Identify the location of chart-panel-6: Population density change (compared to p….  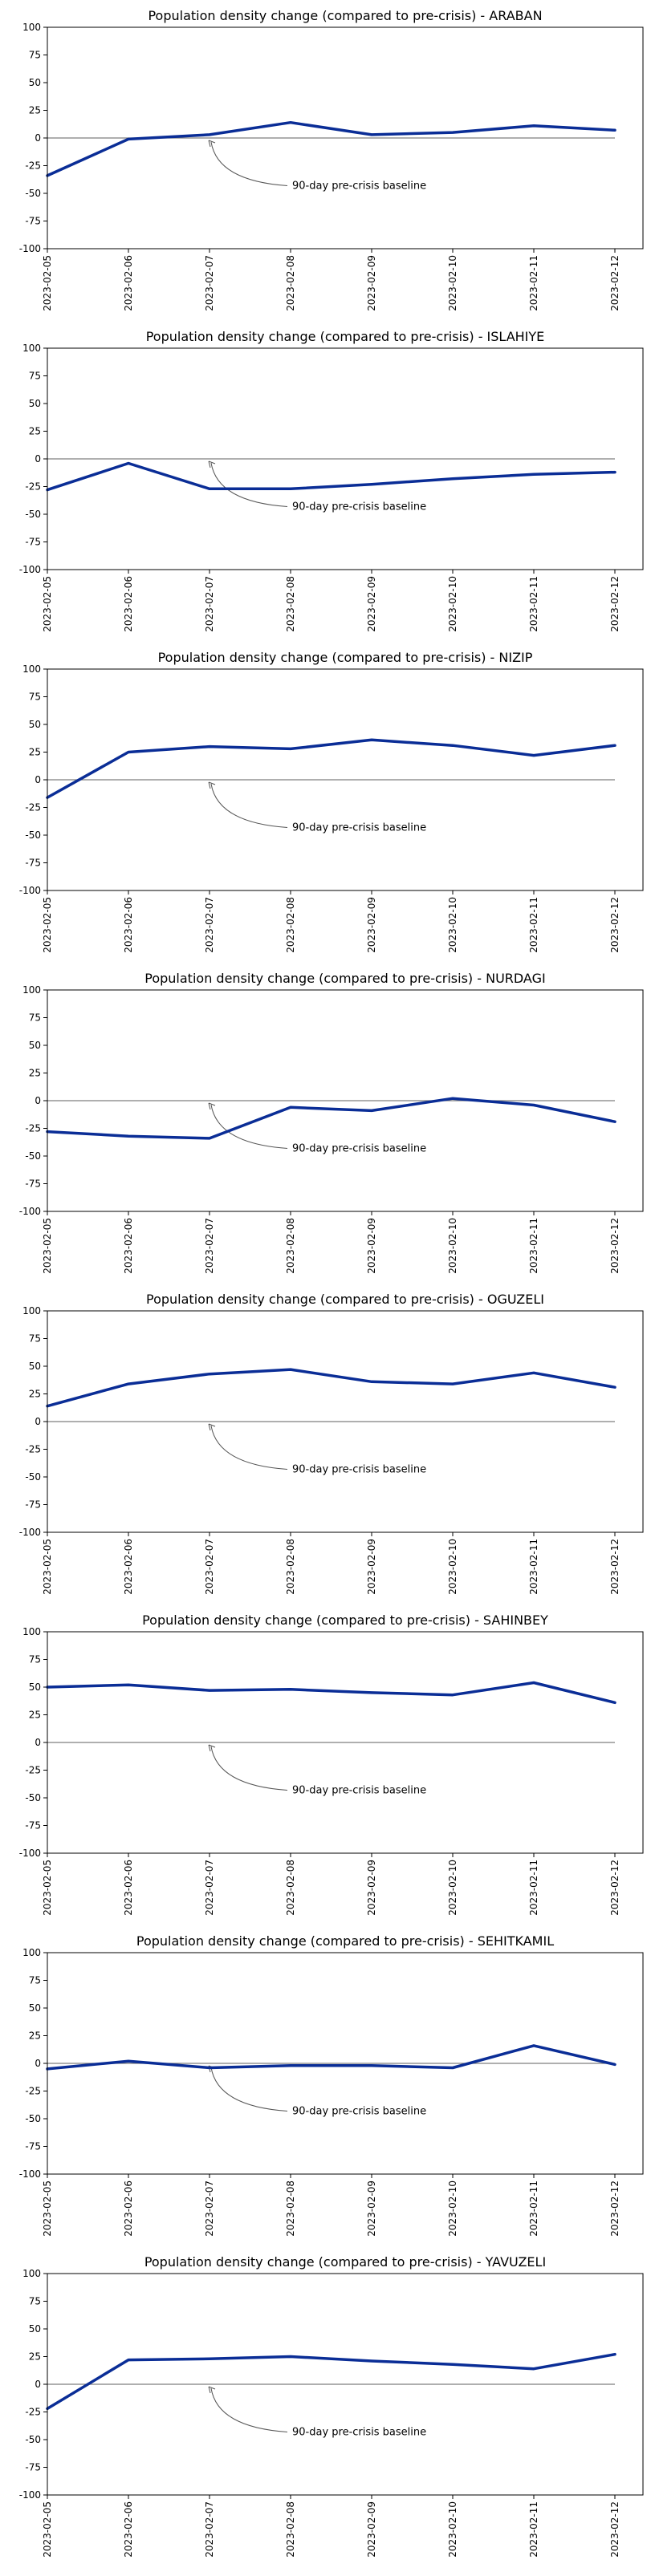
(331, 2085).